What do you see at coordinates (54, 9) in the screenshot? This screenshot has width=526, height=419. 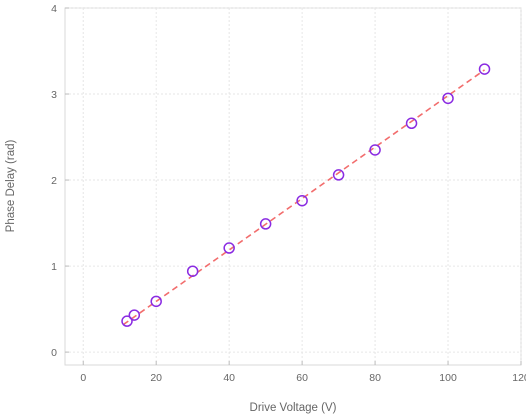 I see `y-tick-label: 4` at bounding box center [54, 9].